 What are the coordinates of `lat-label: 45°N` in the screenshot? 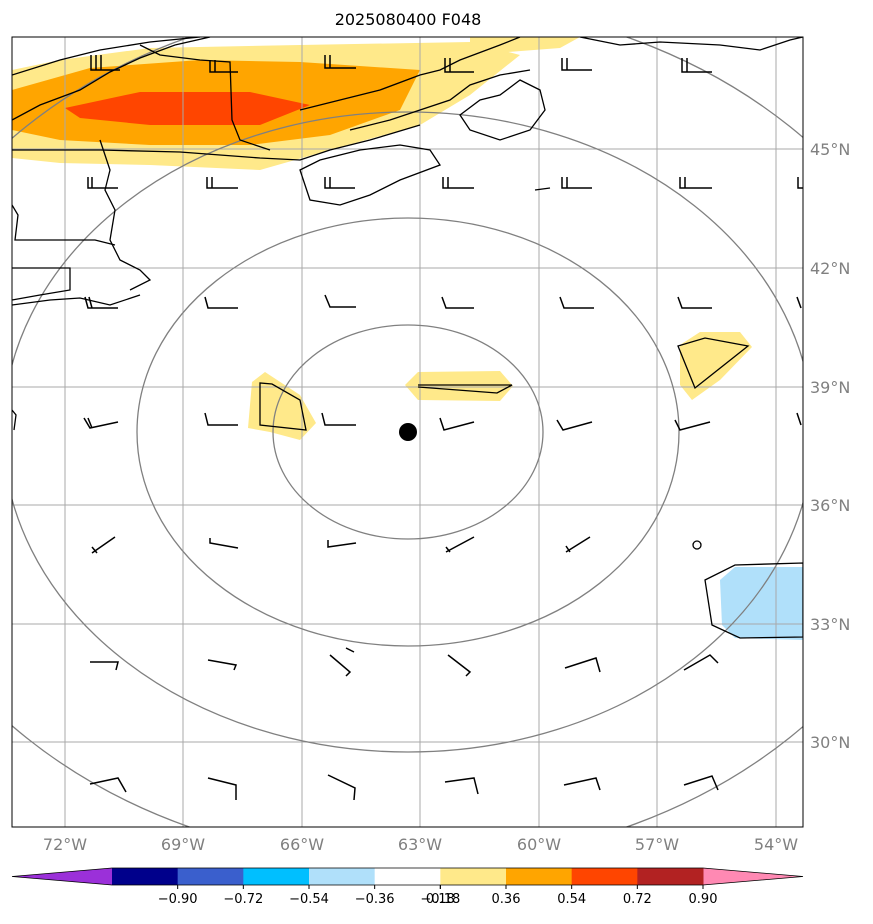 It's located at (830, 149).